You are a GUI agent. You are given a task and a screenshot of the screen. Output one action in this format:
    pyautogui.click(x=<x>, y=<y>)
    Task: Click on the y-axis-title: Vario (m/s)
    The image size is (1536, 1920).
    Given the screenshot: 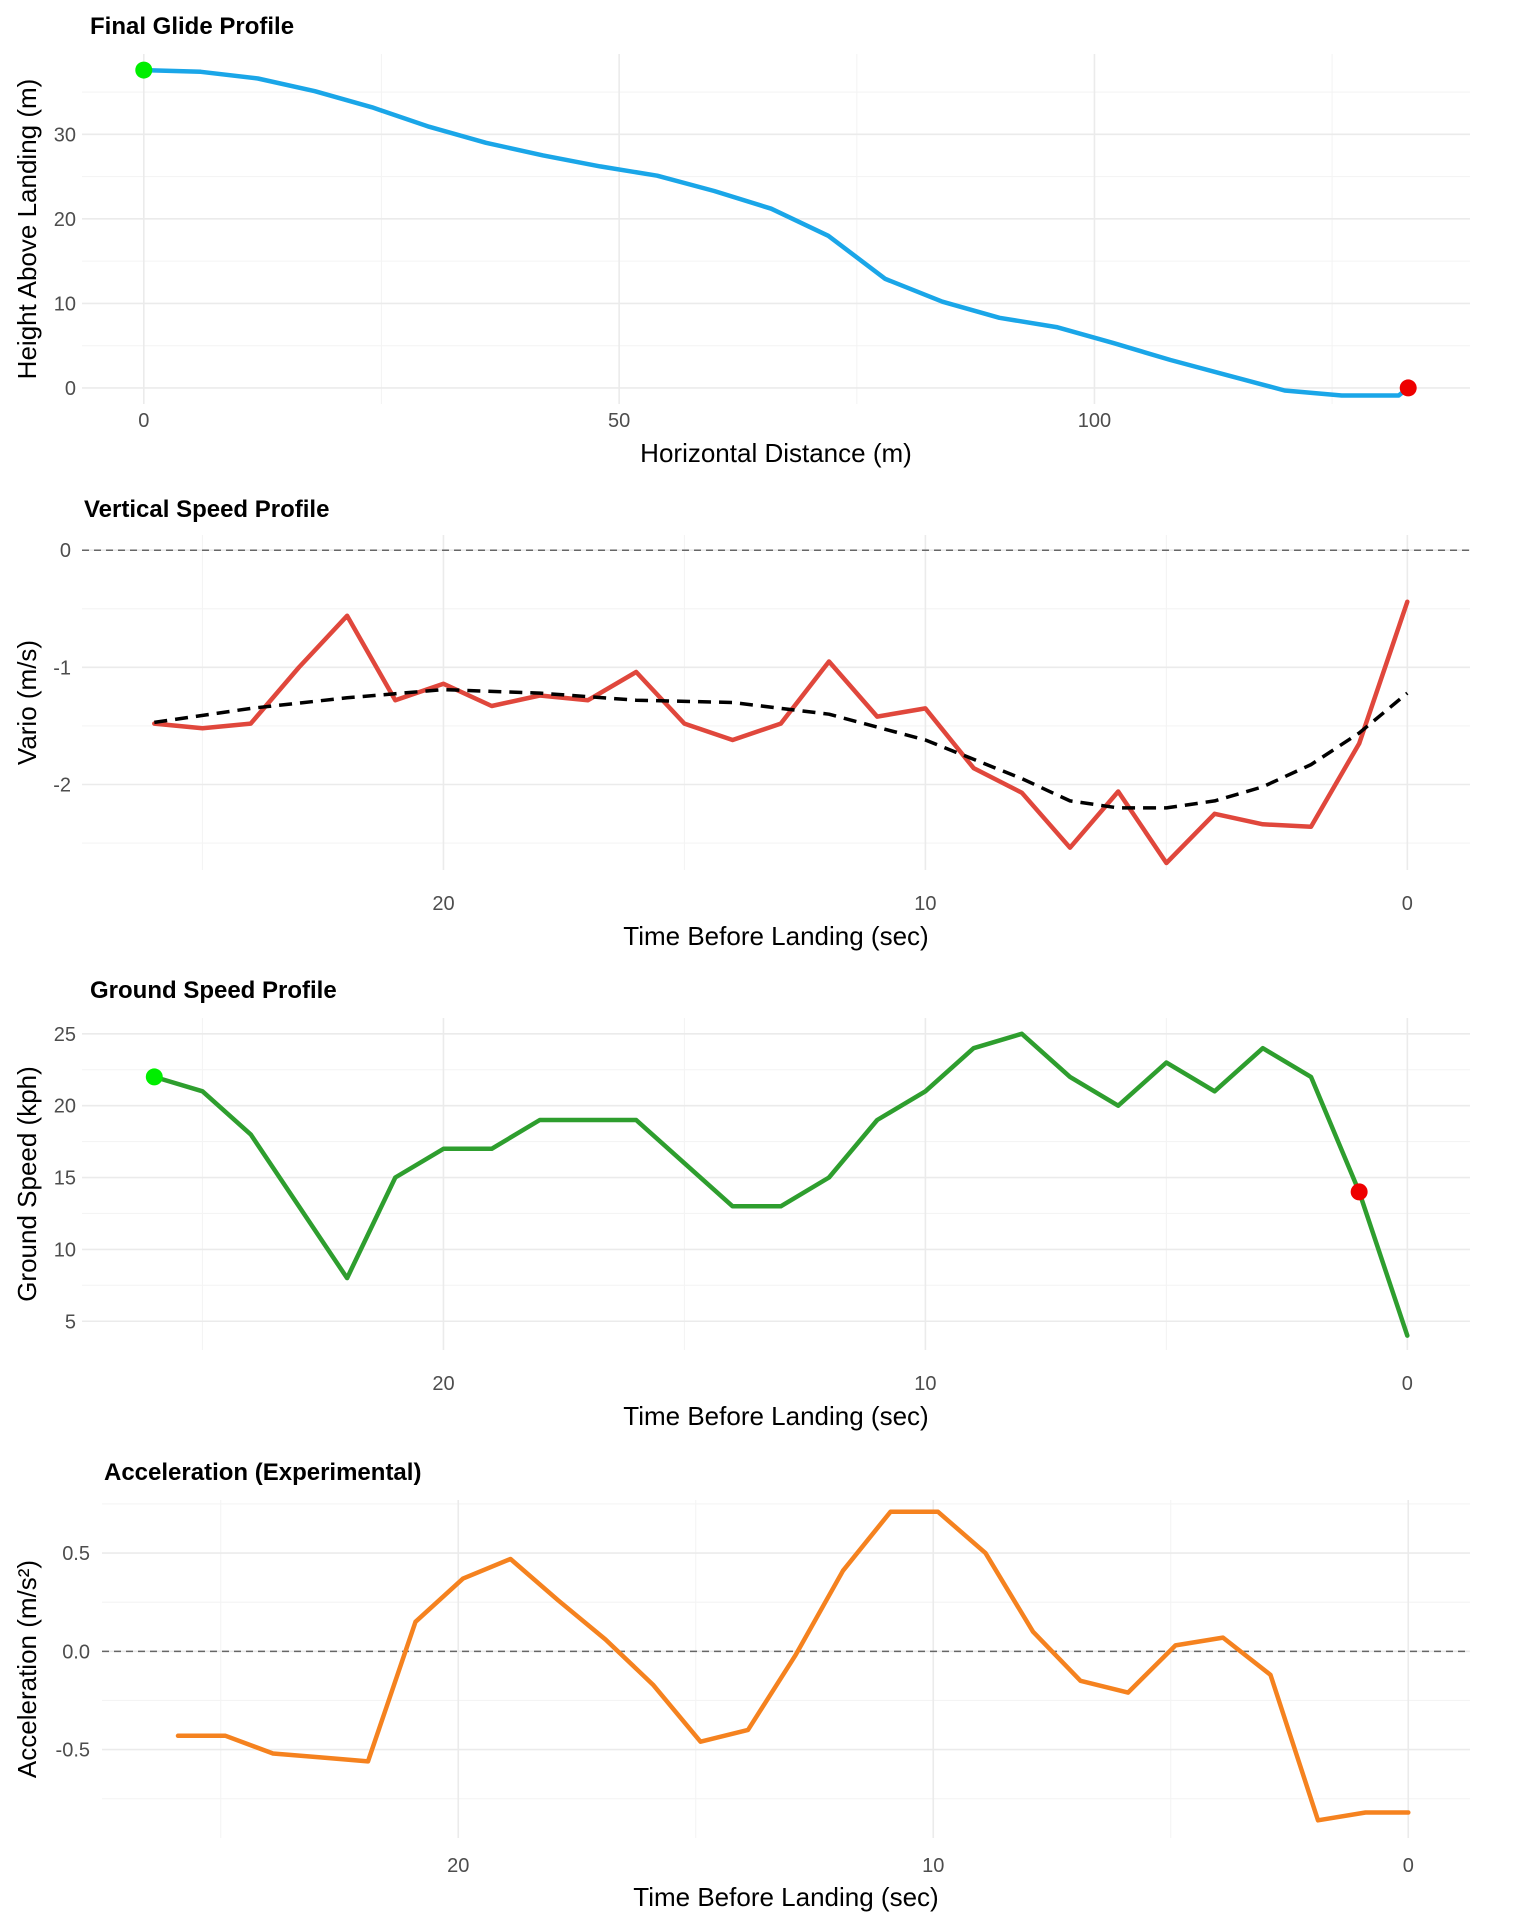 What is the action you would take?
    pyautogui.click(x=27, y=702)
    